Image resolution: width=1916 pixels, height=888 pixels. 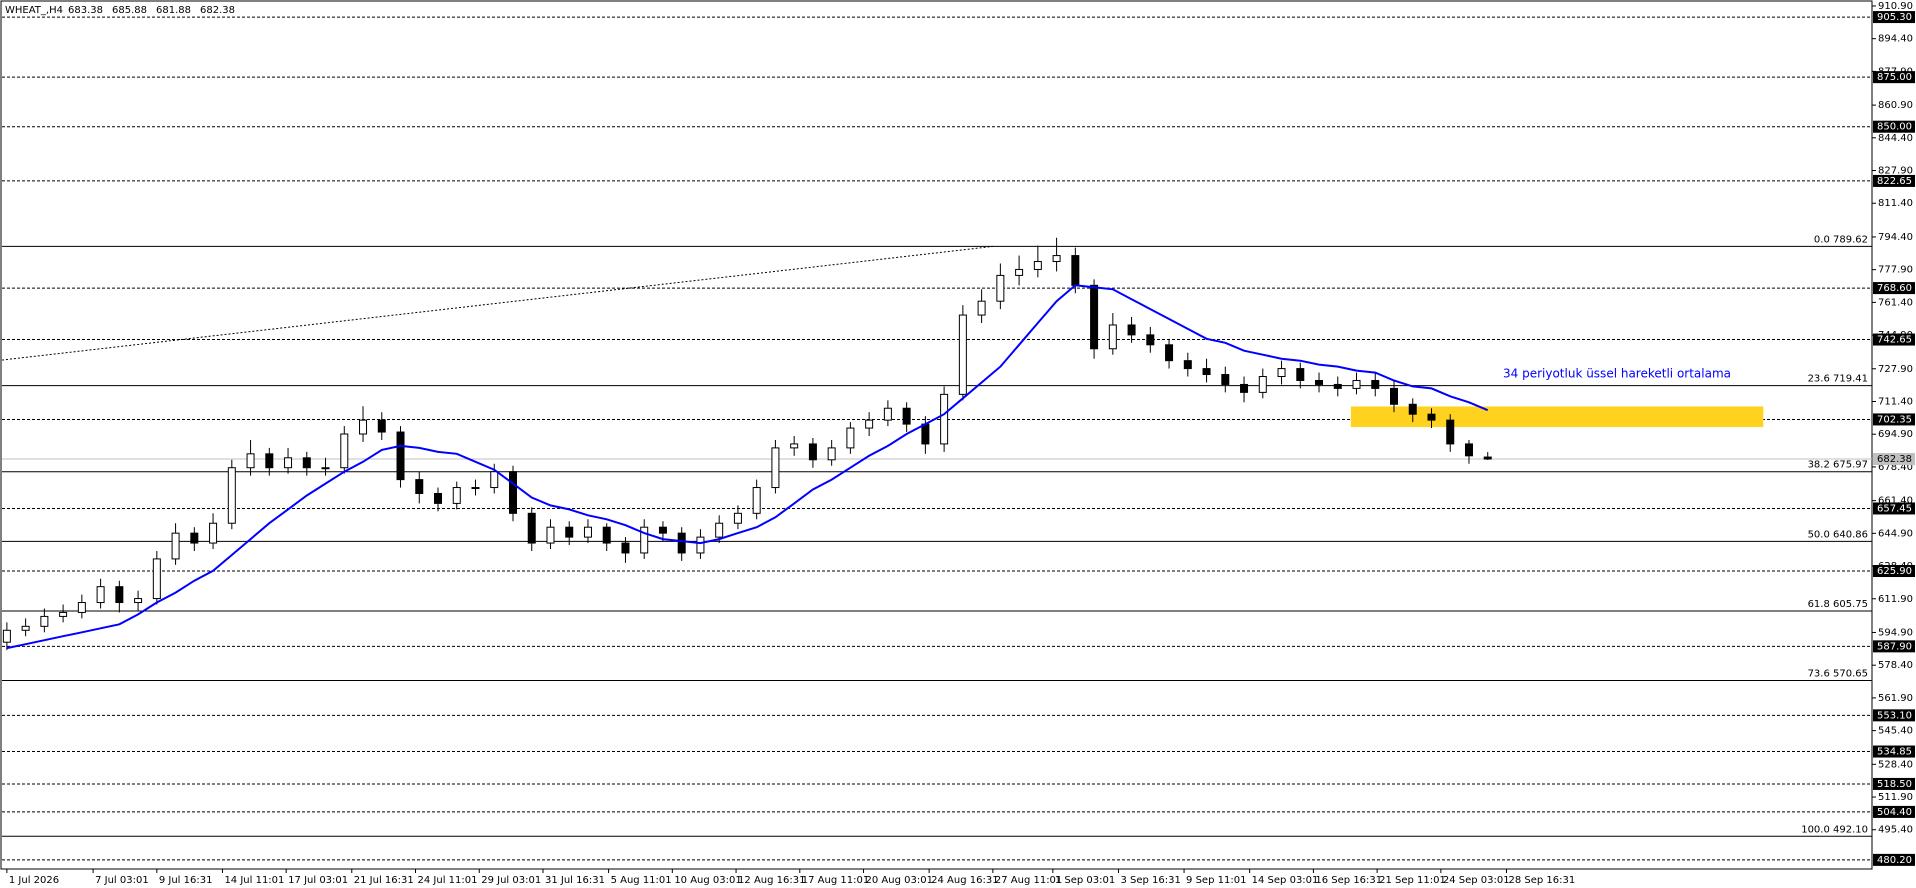 I want to click on x-tick-label: 7 Jul 03:01, so click(x=122, y=880).